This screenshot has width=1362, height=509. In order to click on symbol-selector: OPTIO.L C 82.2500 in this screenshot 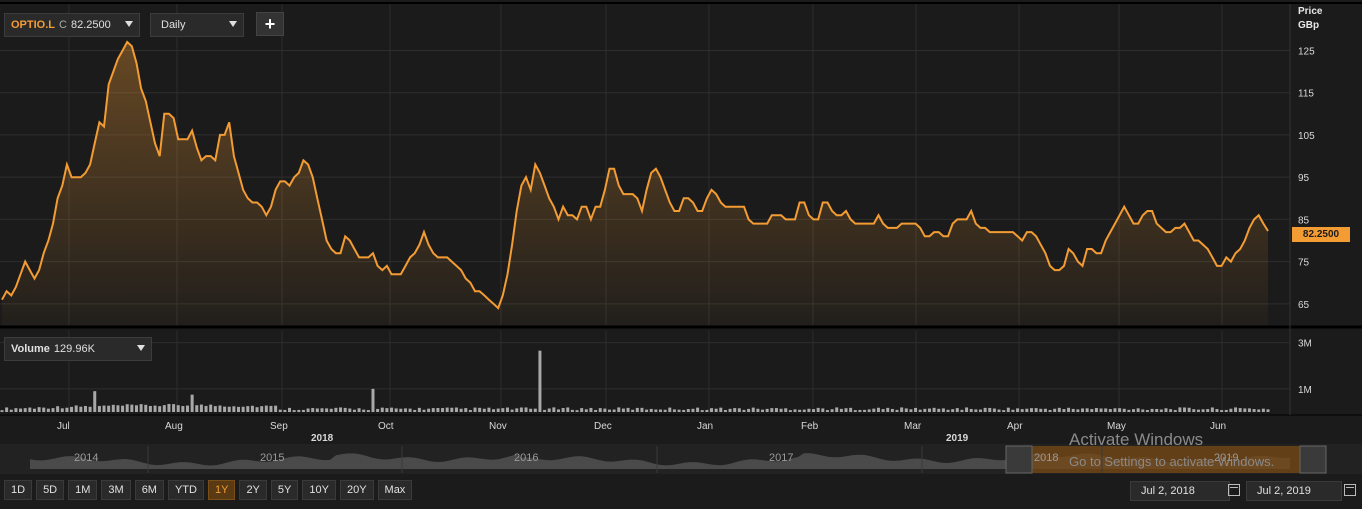, I will do `click(72, 25)`.